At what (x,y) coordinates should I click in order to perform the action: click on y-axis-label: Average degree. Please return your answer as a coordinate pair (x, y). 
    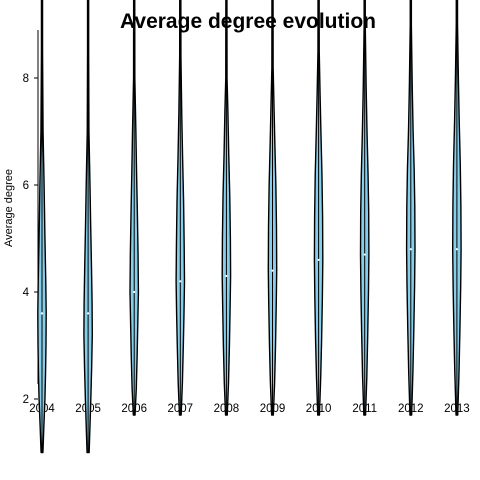
    Looking at the image, I should click on (9, 208).